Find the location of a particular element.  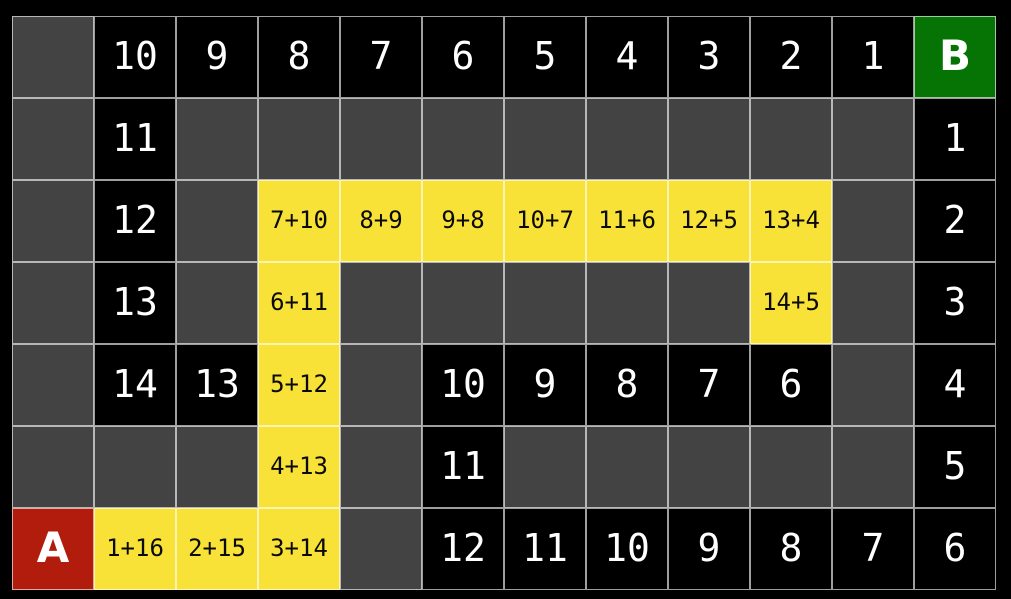

path-cost-cell-r5c3: 4+13 is located at coordinates (299, 467).